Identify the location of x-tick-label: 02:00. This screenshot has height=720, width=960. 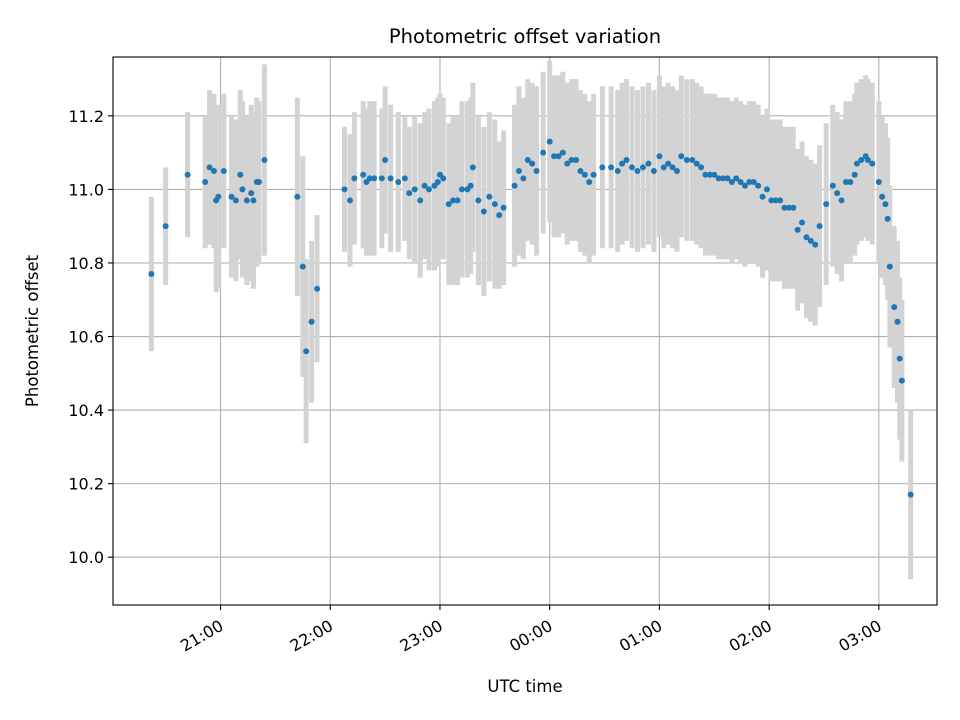
(750, 636).